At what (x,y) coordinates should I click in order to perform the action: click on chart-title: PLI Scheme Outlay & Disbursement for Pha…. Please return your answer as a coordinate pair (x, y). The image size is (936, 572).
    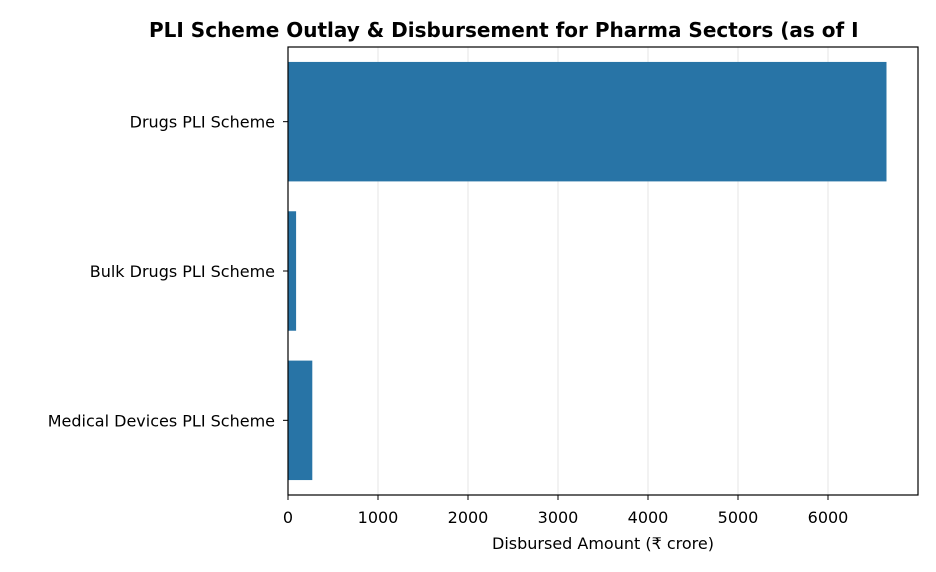
    Looking at the image, I should click on (504, 30).